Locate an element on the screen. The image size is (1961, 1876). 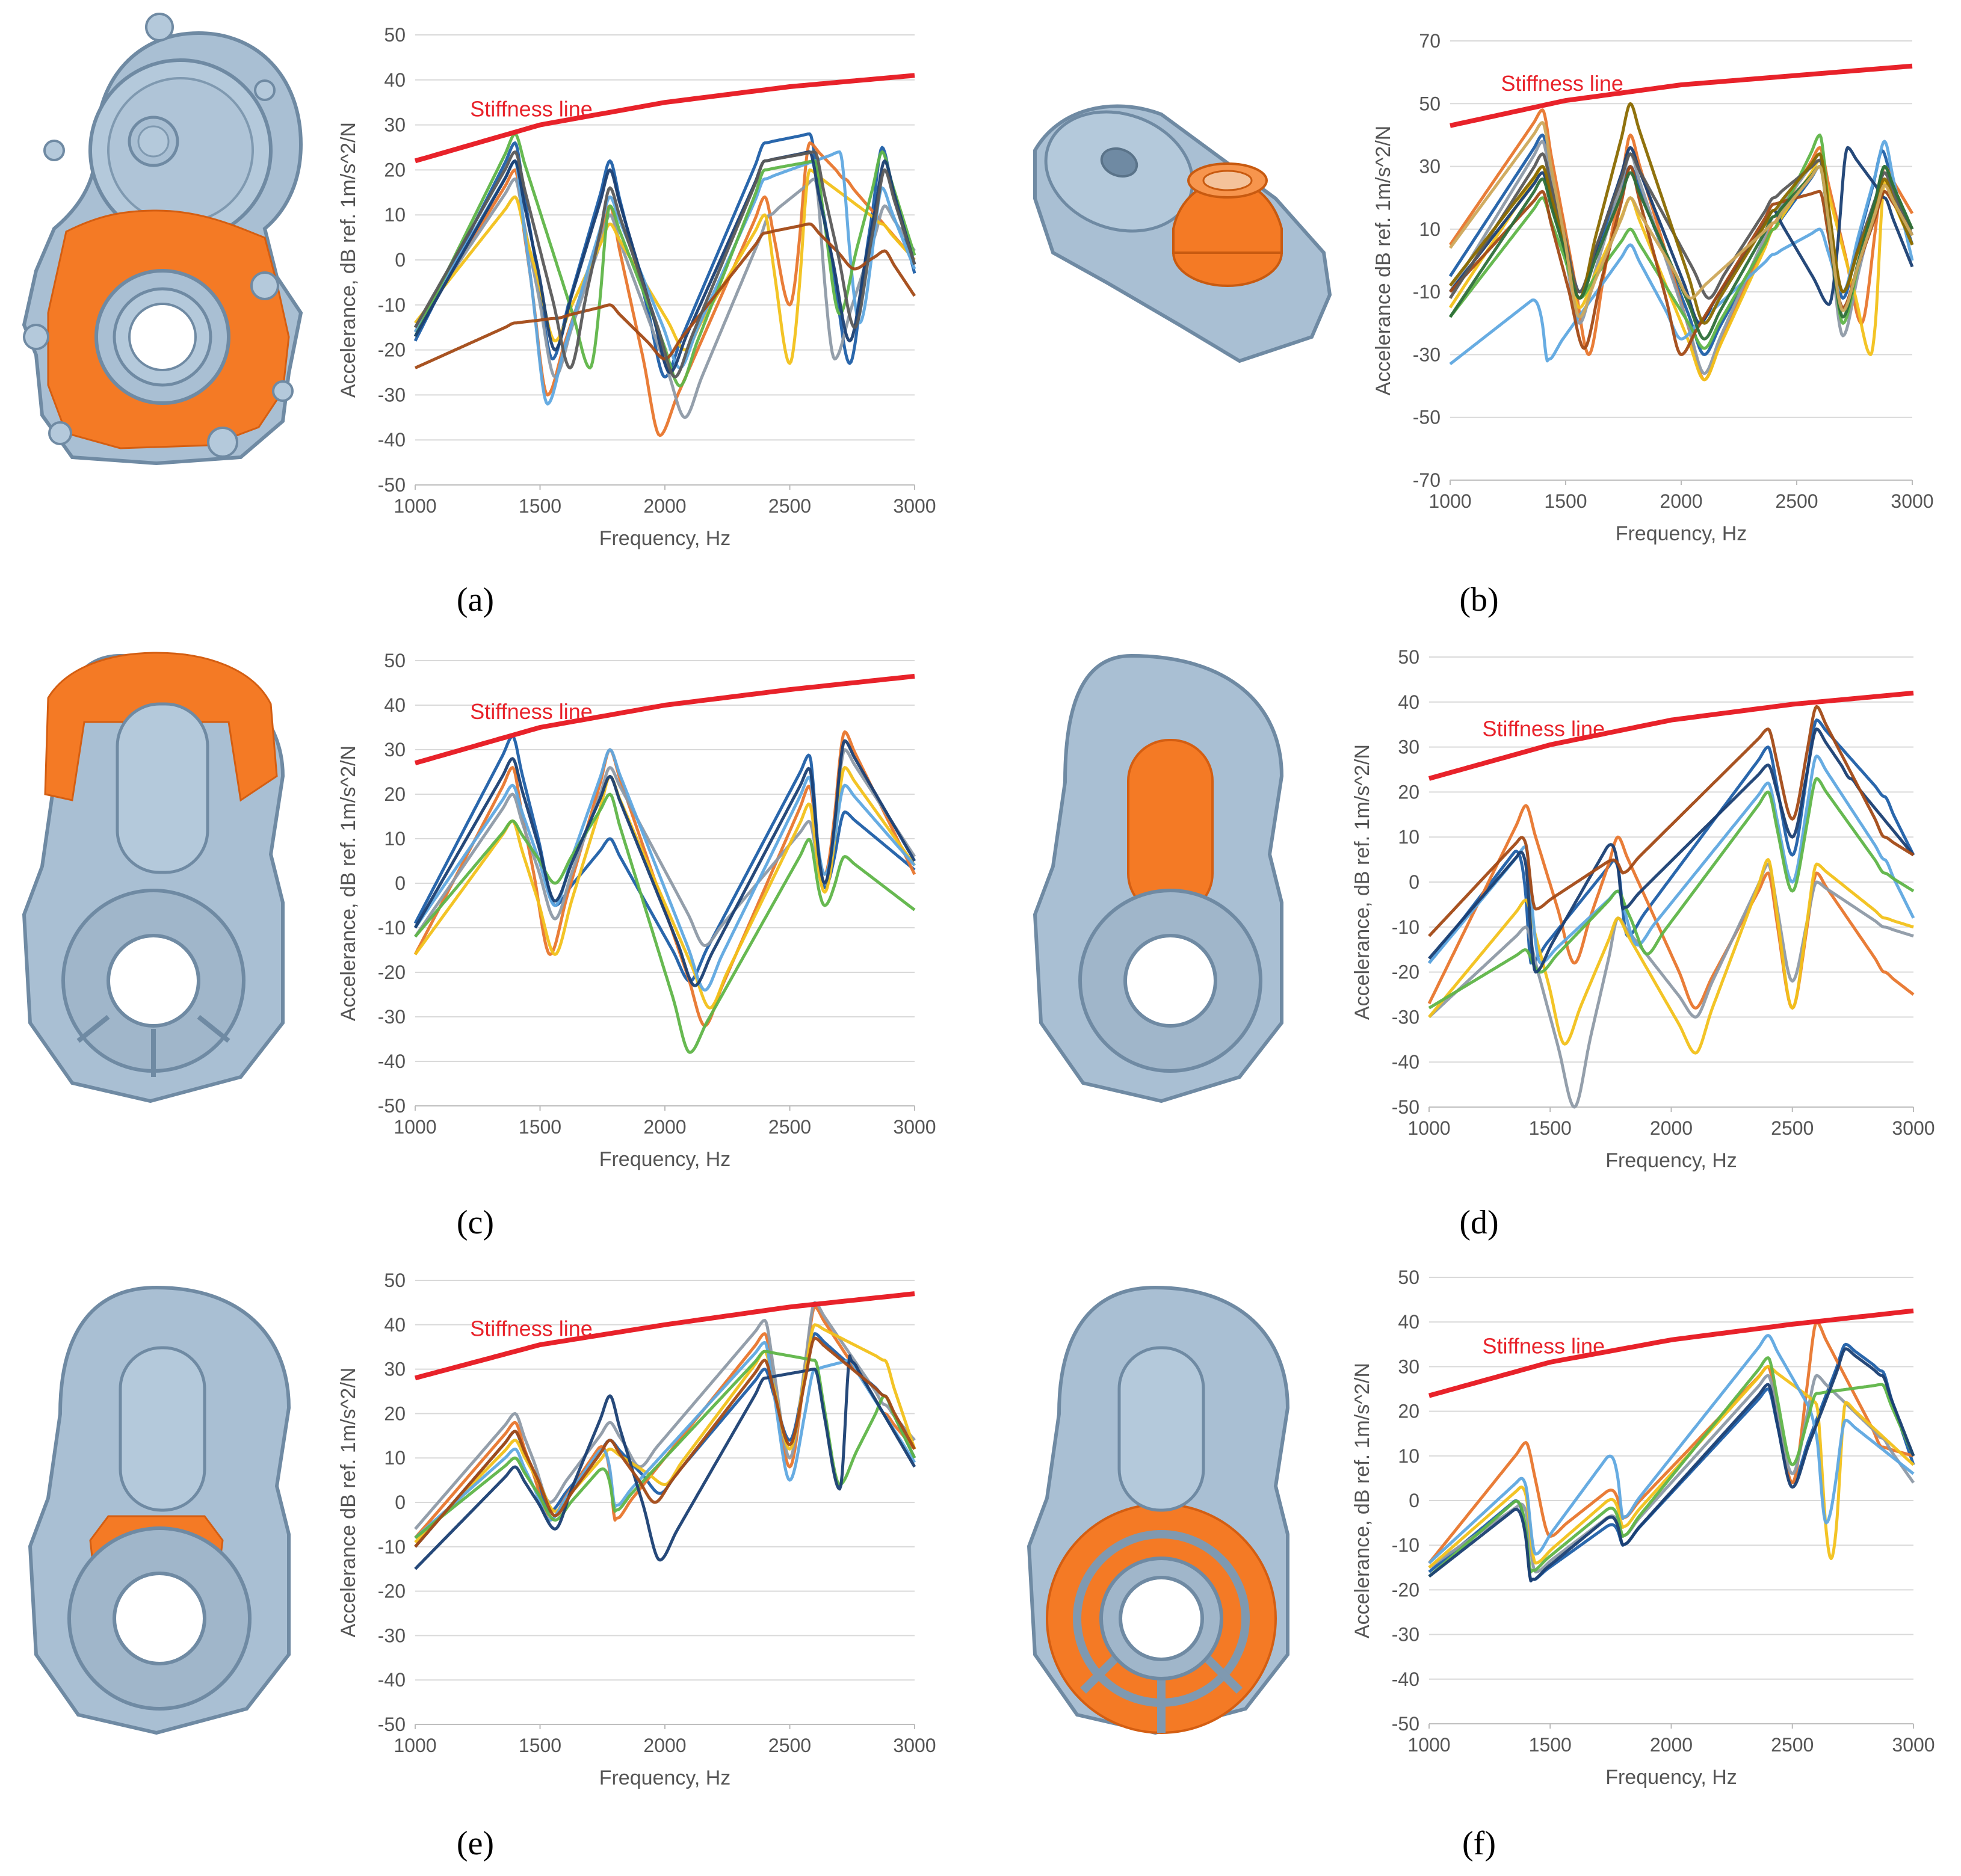
housing-illustration-e is located at coordinates (159, 1510).